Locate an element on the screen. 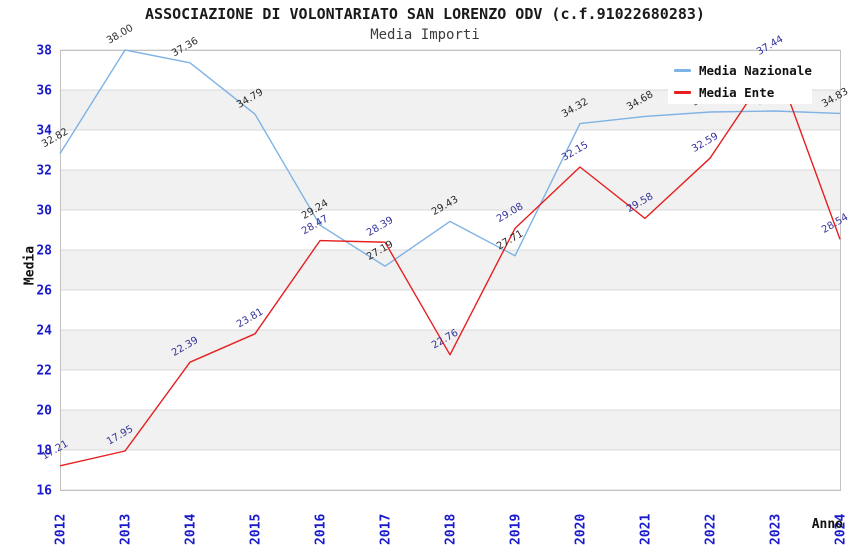 The height and width of the screenshot is (550, 850). data-label: 32.59 is located at coordinates (705, 143).